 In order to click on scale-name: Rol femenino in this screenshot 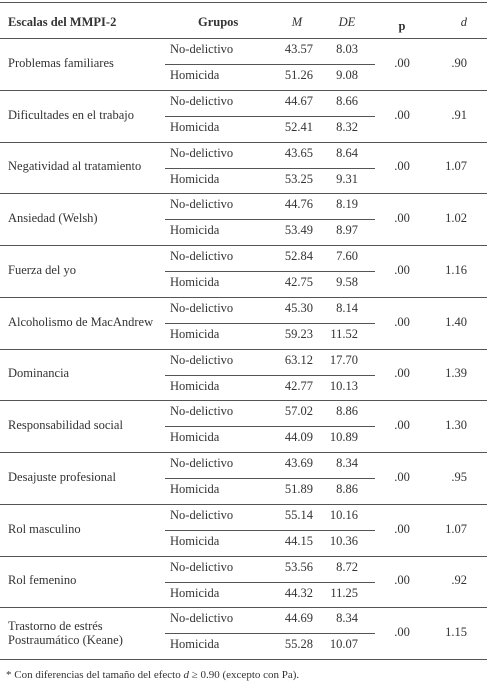, I will do `click(42, 580)`.